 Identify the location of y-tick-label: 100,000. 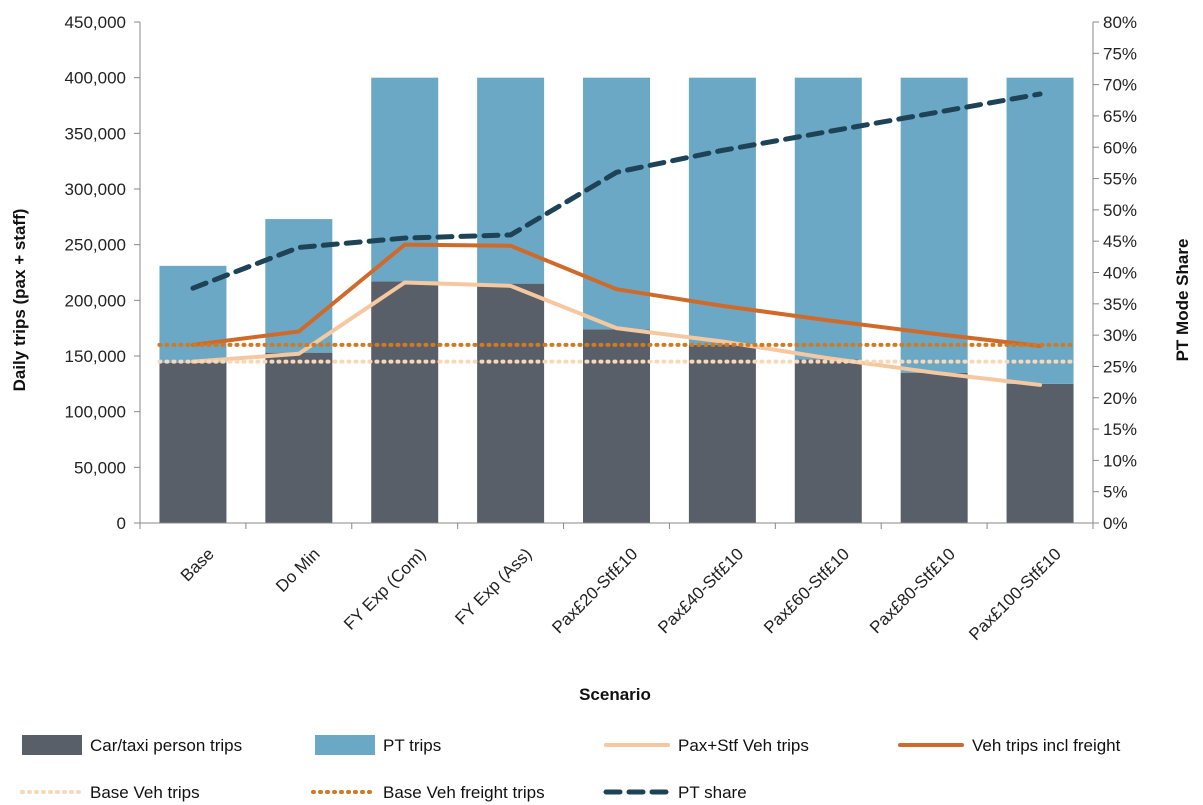
(95, 412).